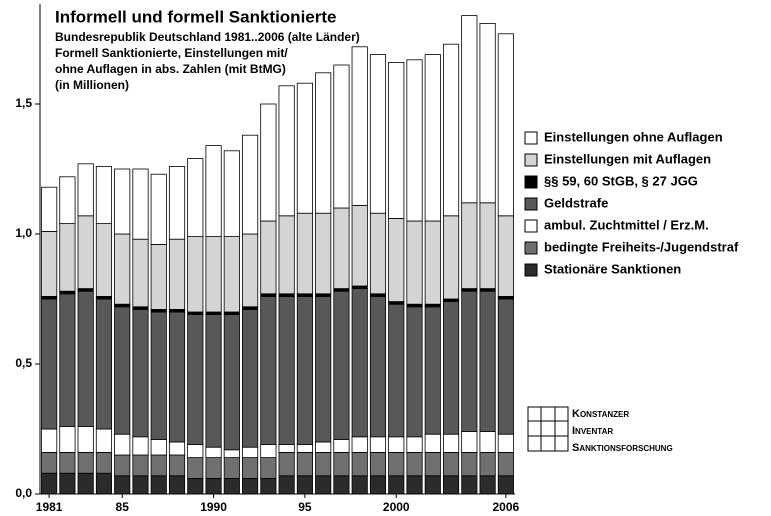 This screenshot has height=516, width=771. Describe the element at coordinates (600, 414) in the screenshot. I see `logo-text: Konstanzer` at that location.